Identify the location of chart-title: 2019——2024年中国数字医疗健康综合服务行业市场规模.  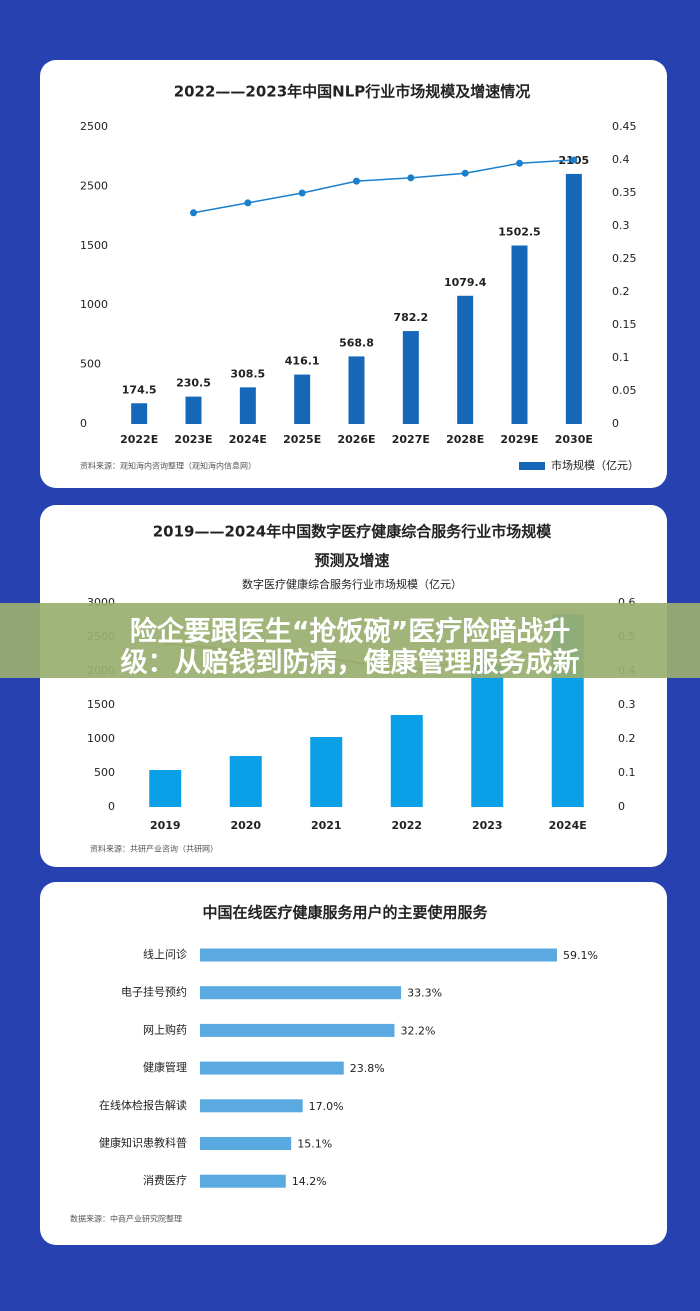
(352, 532).